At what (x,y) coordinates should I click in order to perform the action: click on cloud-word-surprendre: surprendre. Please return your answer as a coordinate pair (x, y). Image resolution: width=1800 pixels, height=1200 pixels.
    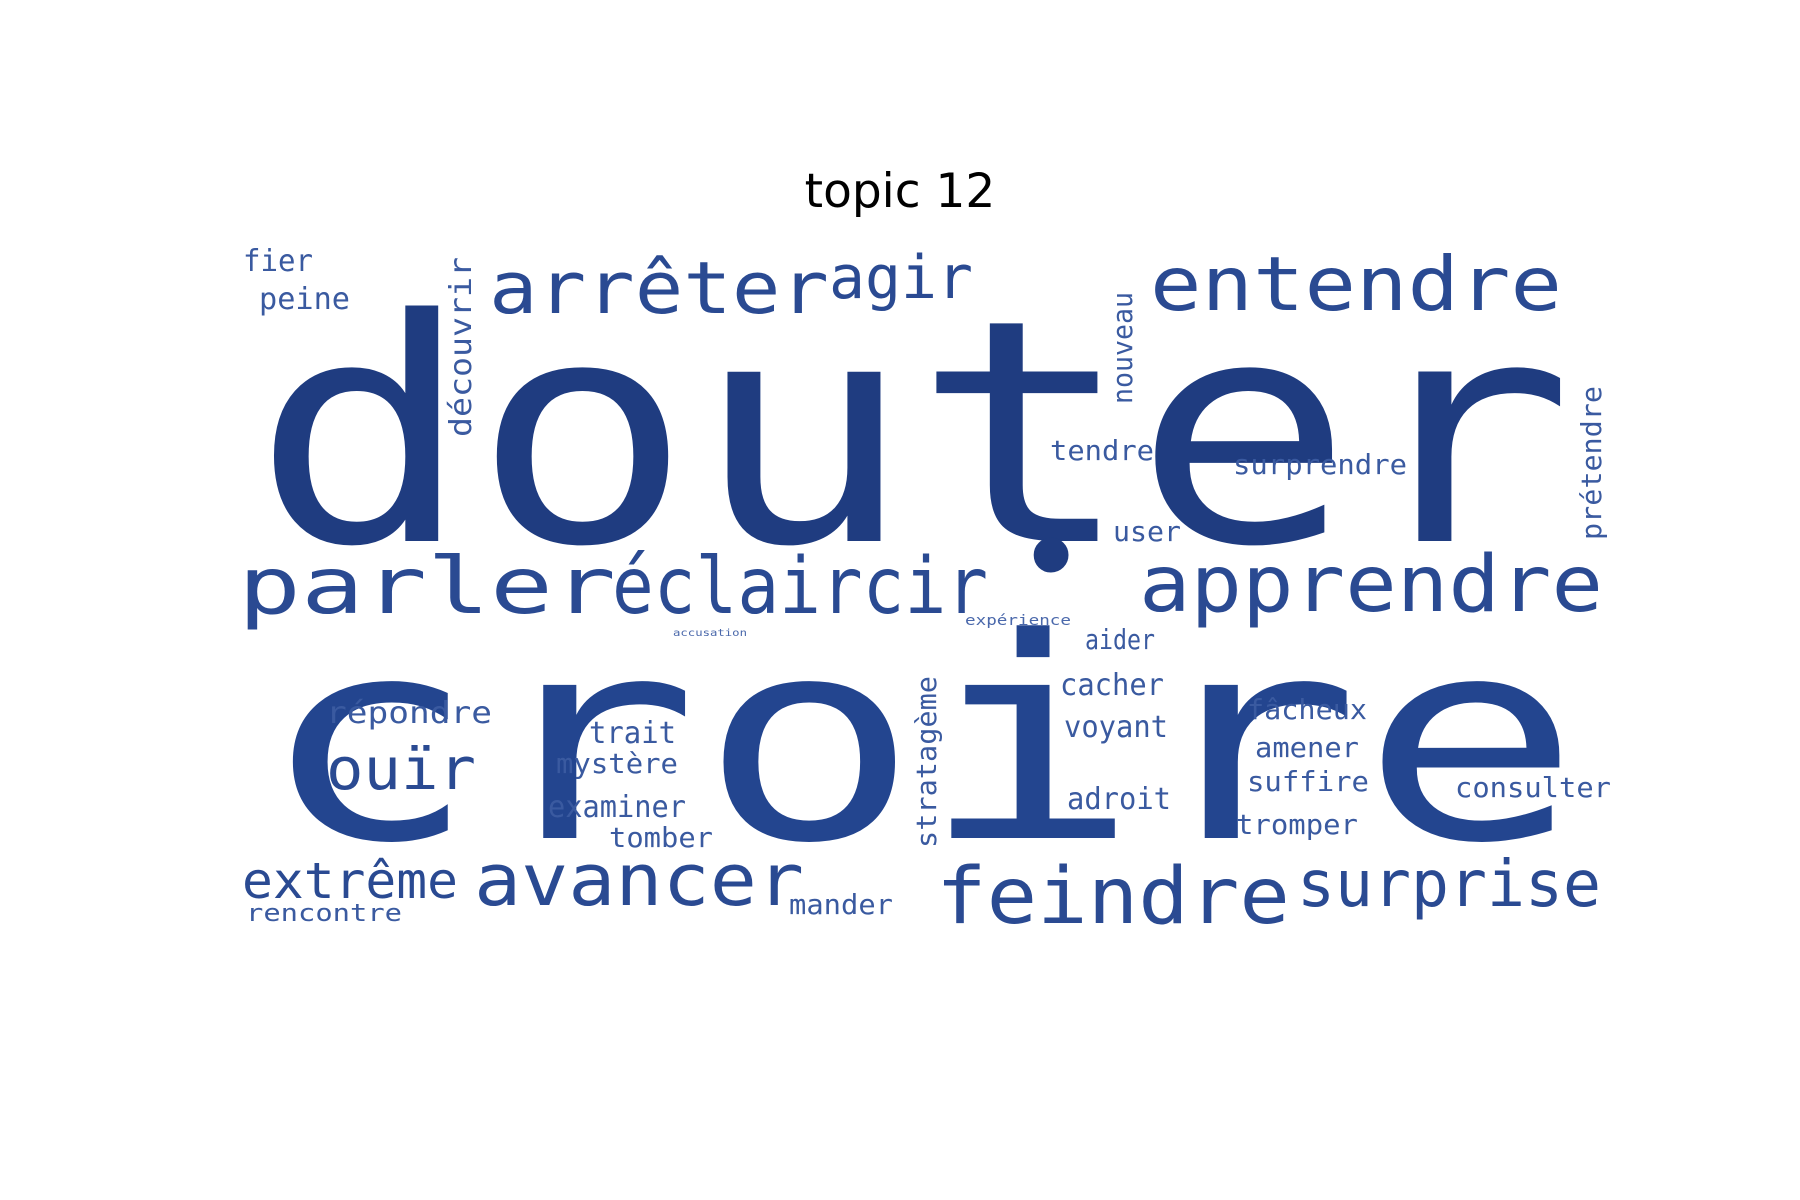
    Looking at the image, I should click on (1320, 464).